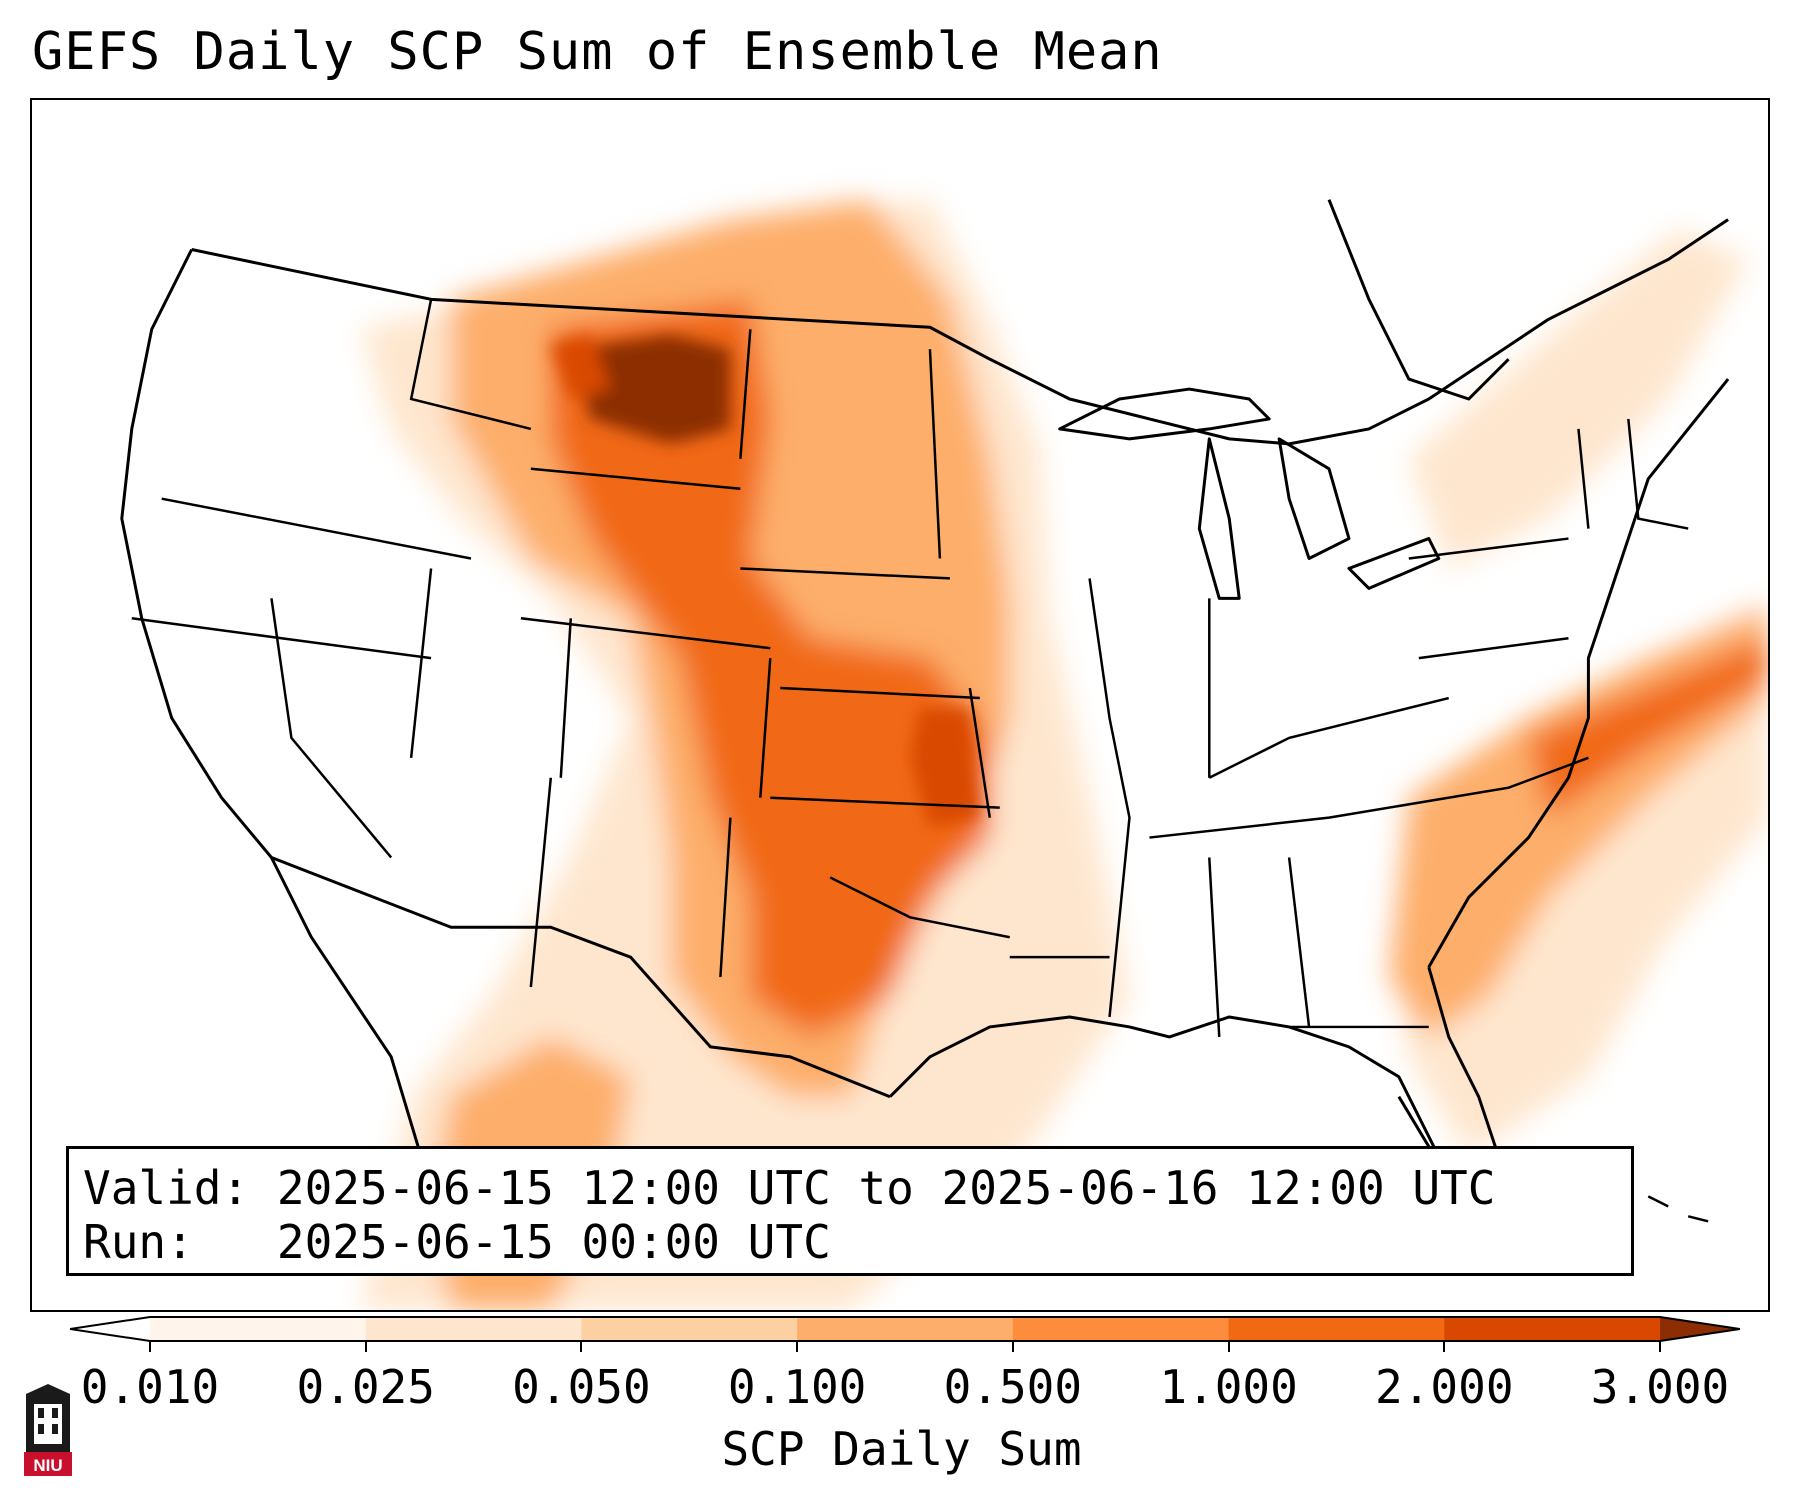 Image resolution: width=1803 pixels, height=1500 pixels. I want to click on hudson-bay-shore, so click(1418, 300).